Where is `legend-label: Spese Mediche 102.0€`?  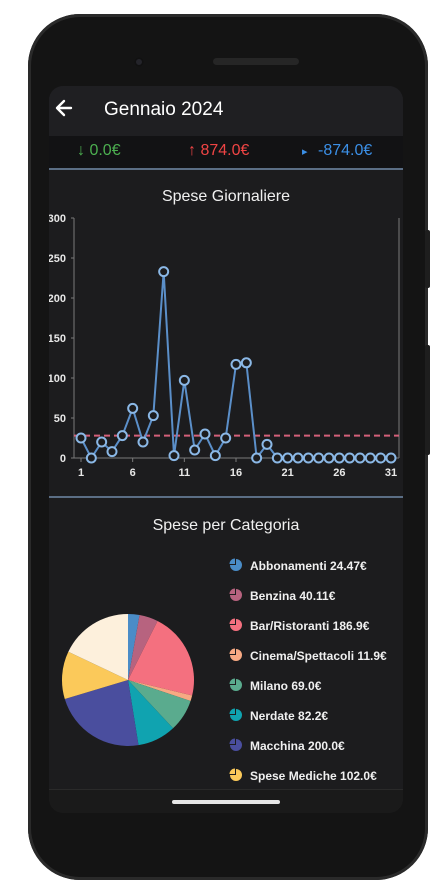 legend-label: Spese Mediche 102.0€ is located at coordinates (313, 776).